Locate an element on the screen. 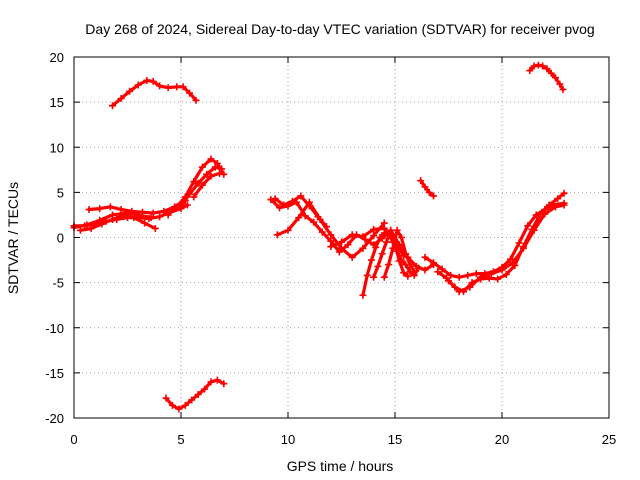 The width and height of the screenshot is (640, 480). y-tick-label: 15 is located at coordinates (57, 102).